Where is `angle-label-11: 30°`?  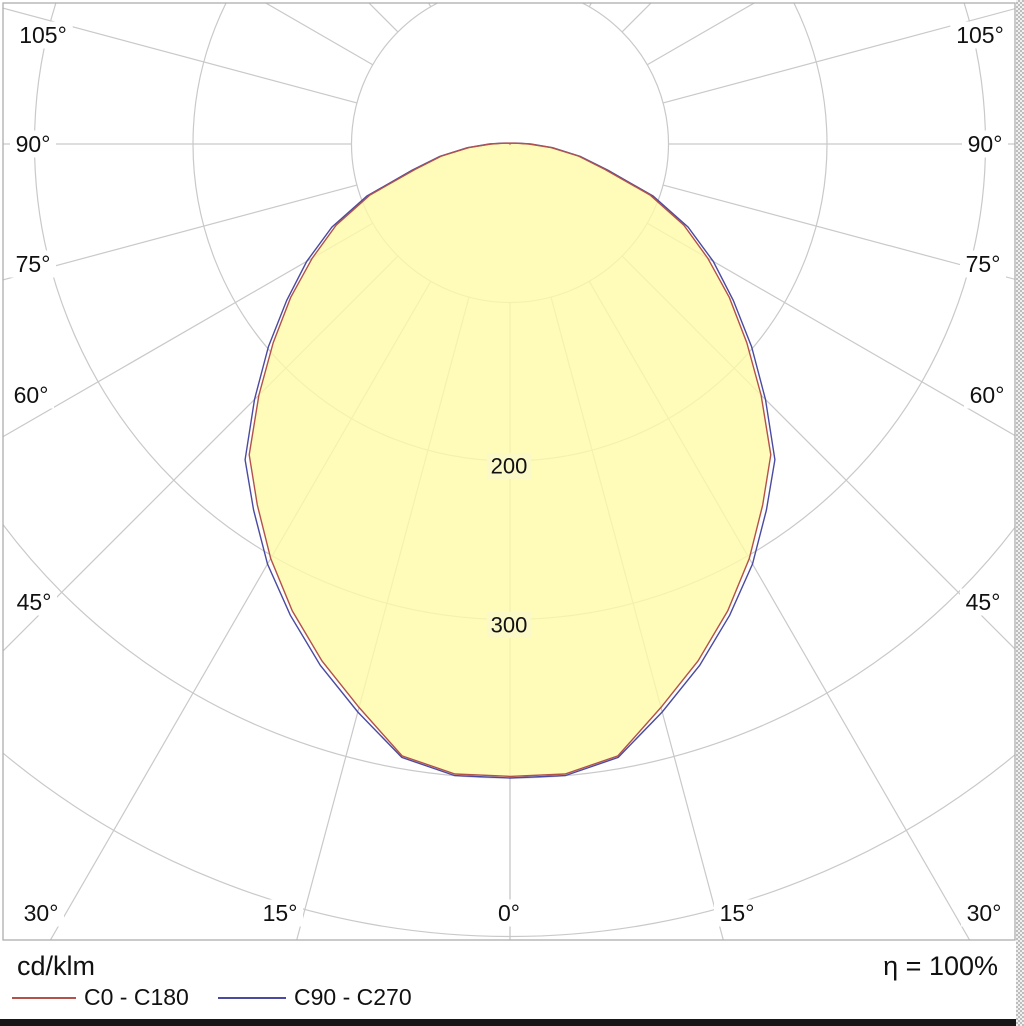 angle-label-11: 30° is located at coordinates (984, 913).